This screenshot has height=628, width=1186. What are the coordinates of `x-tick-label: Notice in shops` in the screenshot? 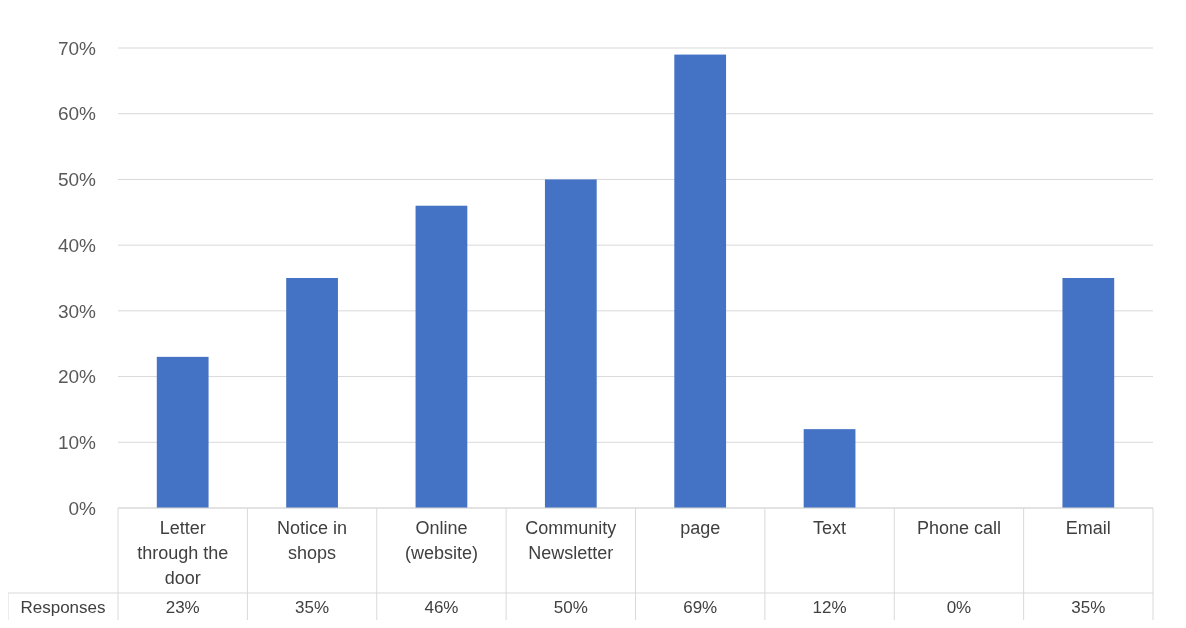 It's located at (312, 540).